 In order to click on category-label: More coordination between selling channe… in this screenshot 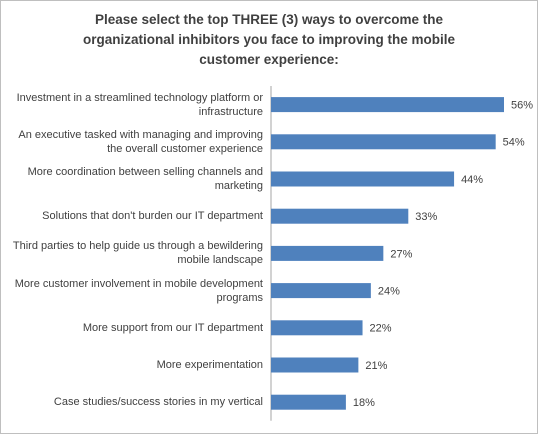, I will do `click(145, 179)`.